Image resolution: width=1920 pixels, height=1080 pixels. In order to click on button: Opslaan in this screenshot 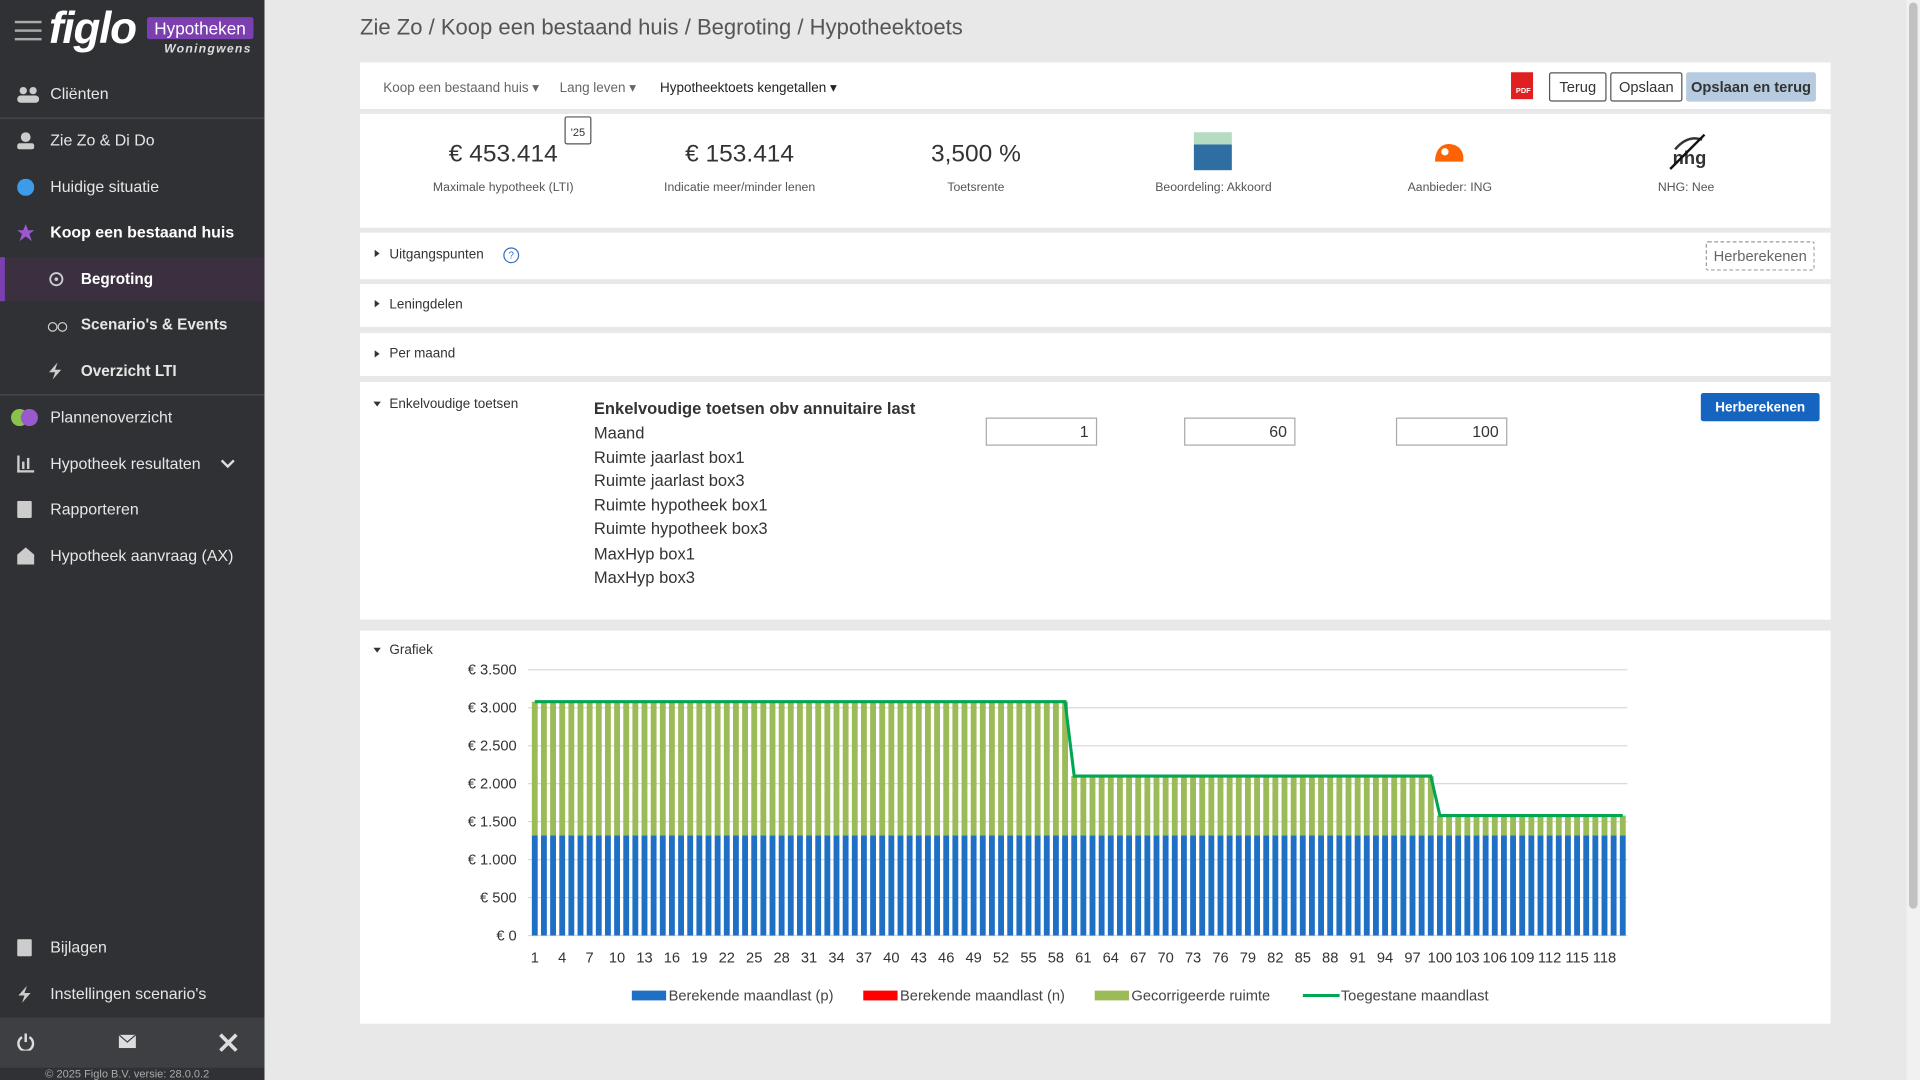, I will do `click(1646, 87)`.